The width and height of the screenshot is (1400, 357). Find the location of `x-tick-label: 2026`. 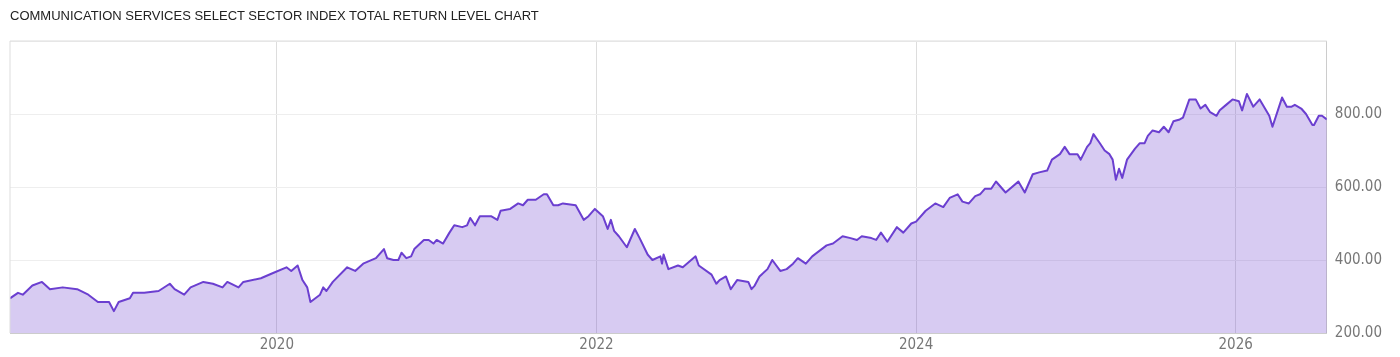

x-tick-label: 2026 is located at coordinates (1235, 343).